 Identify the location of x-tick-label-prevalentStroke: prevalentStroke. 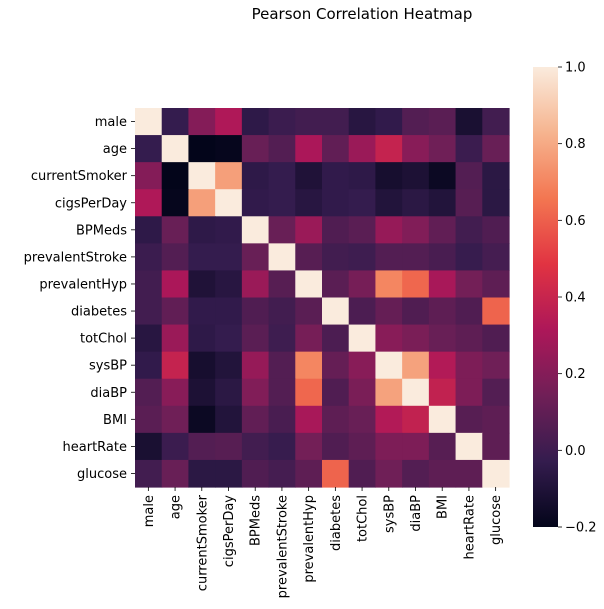
(282, 546).